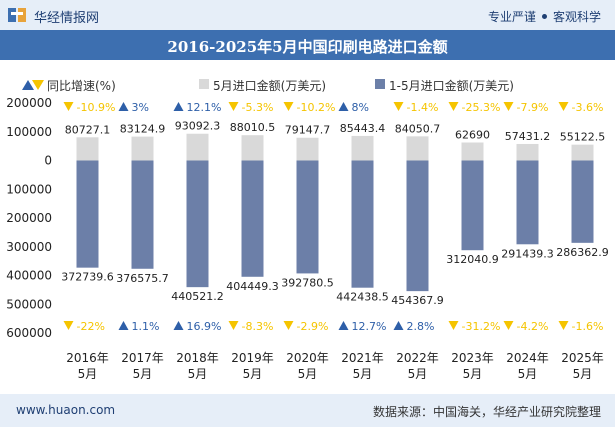 The width and height of the screenshot is (615, 427). I want to click on growth-value: 12.1%, so click(204, 107).